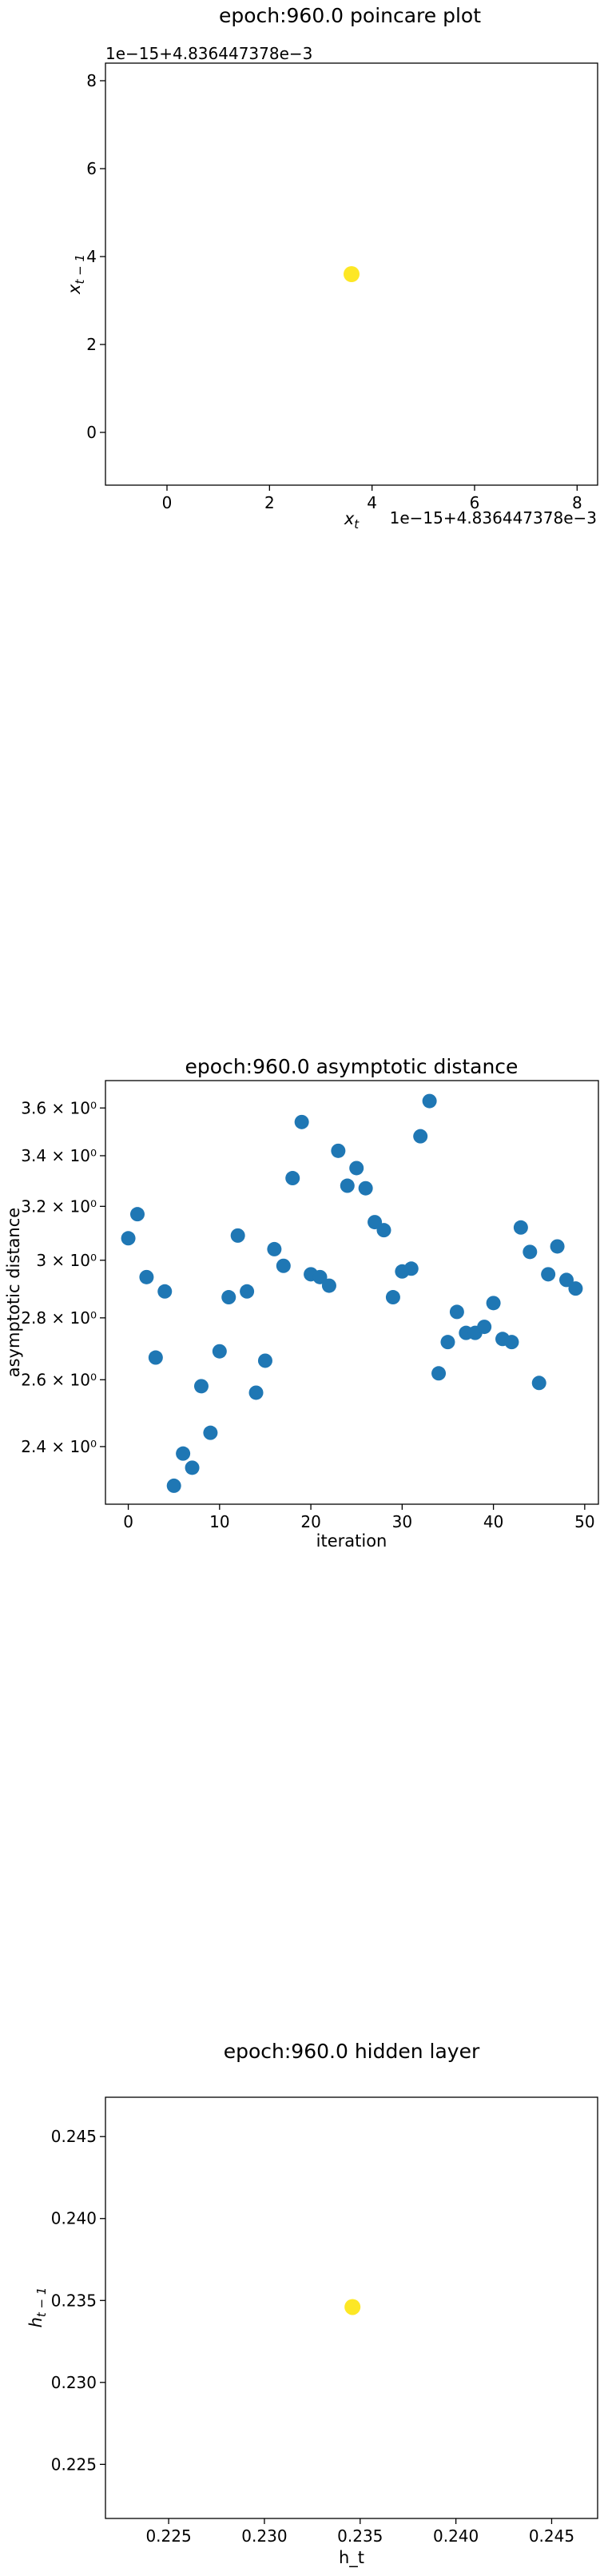  I want to click on x-tick-label: 30, so click(402, 1521).